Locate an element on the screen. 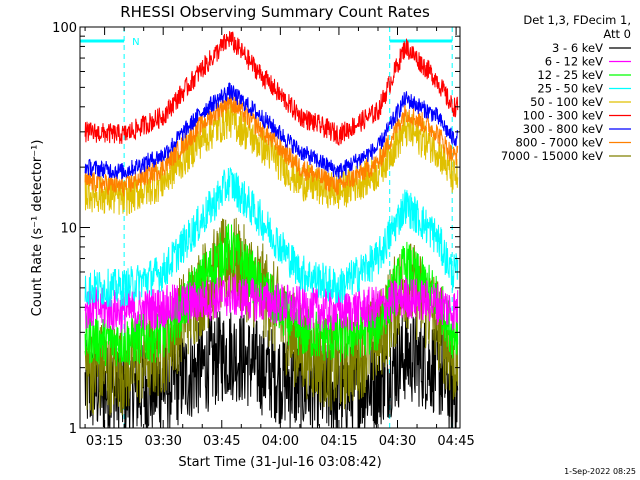 The height and width of the screenshot is (480, 640). x-tick-label: 03:30 is located at coordinates (162, 441).